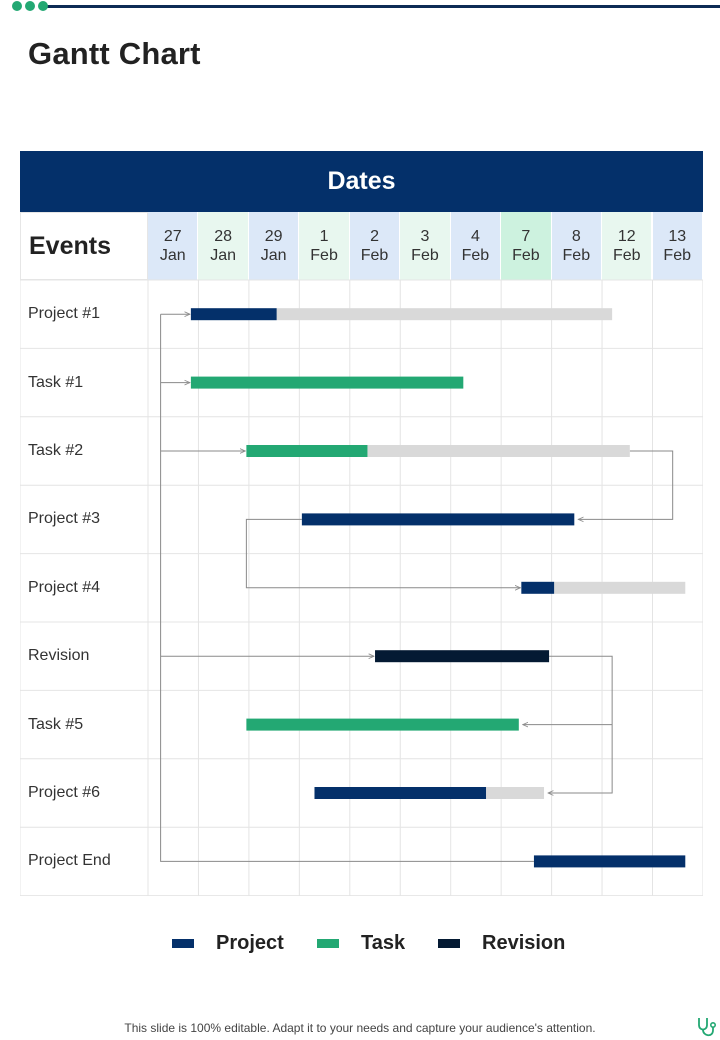 This screenshot has height=1040, width=720. What do you see at coordinates (677, 236) in the screenshot?
I see `date-day: 13` at bounding box center [677, 236].